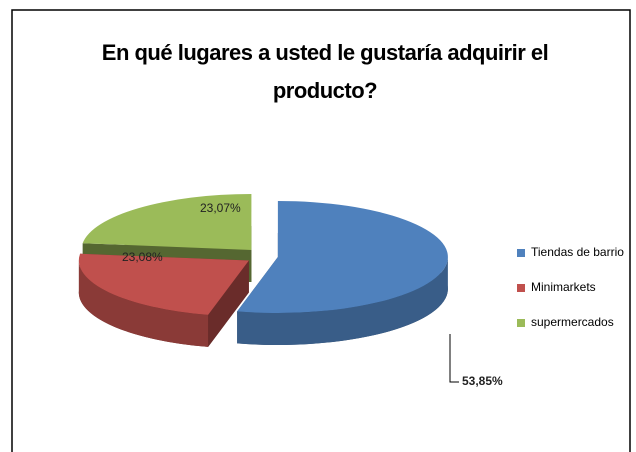  I want to click on data-label: 23,07%, so click(220, 208).